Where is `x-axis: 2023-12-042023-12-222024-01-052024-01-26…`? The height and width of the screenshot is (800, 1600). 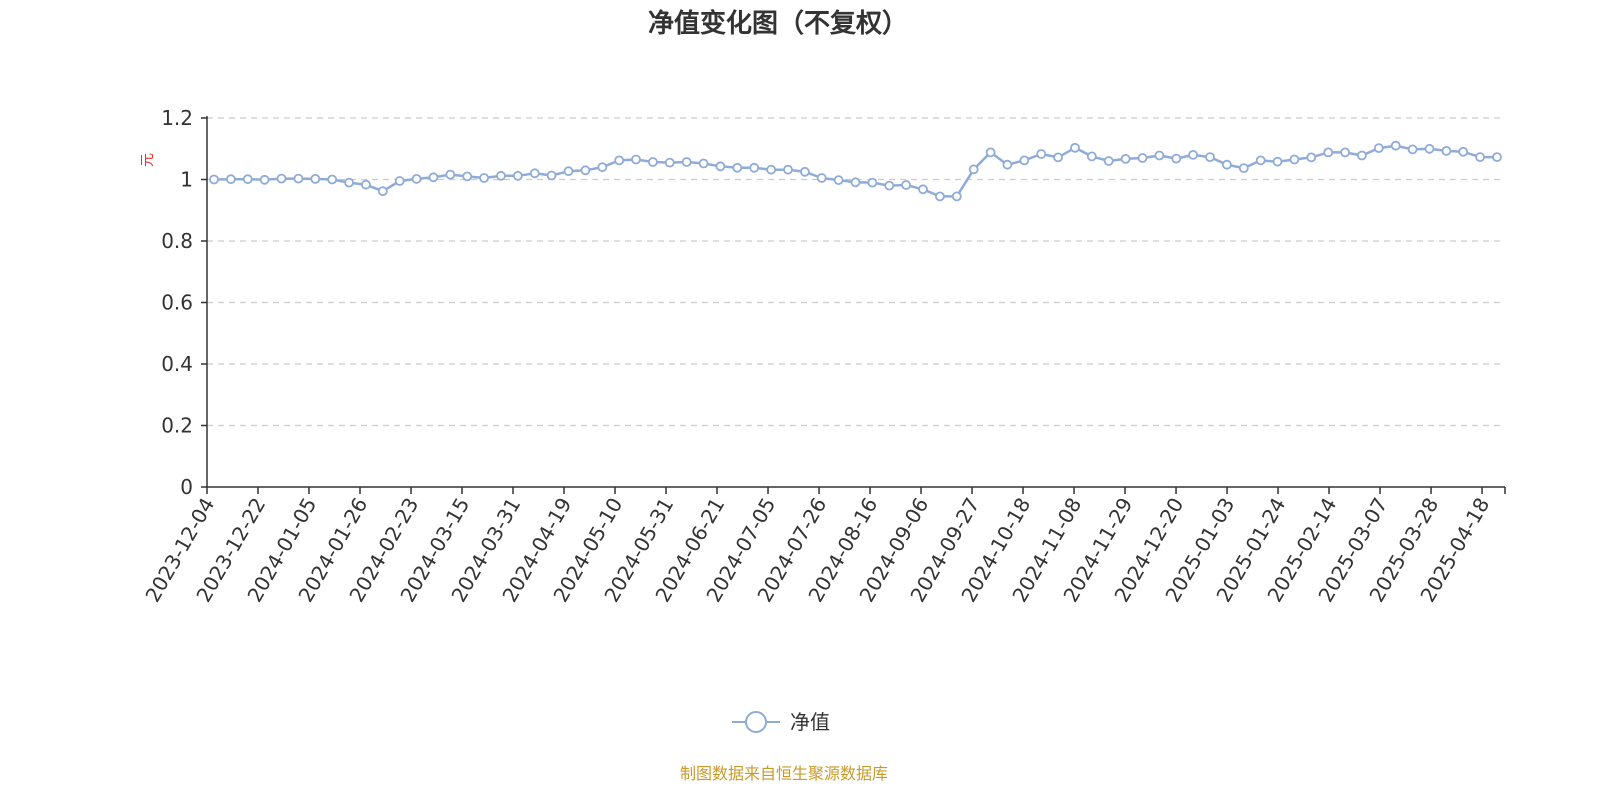 x-axis: 2023-12-042023-12-222024-01-052024-01-26… is located at coordinates (823, 546).